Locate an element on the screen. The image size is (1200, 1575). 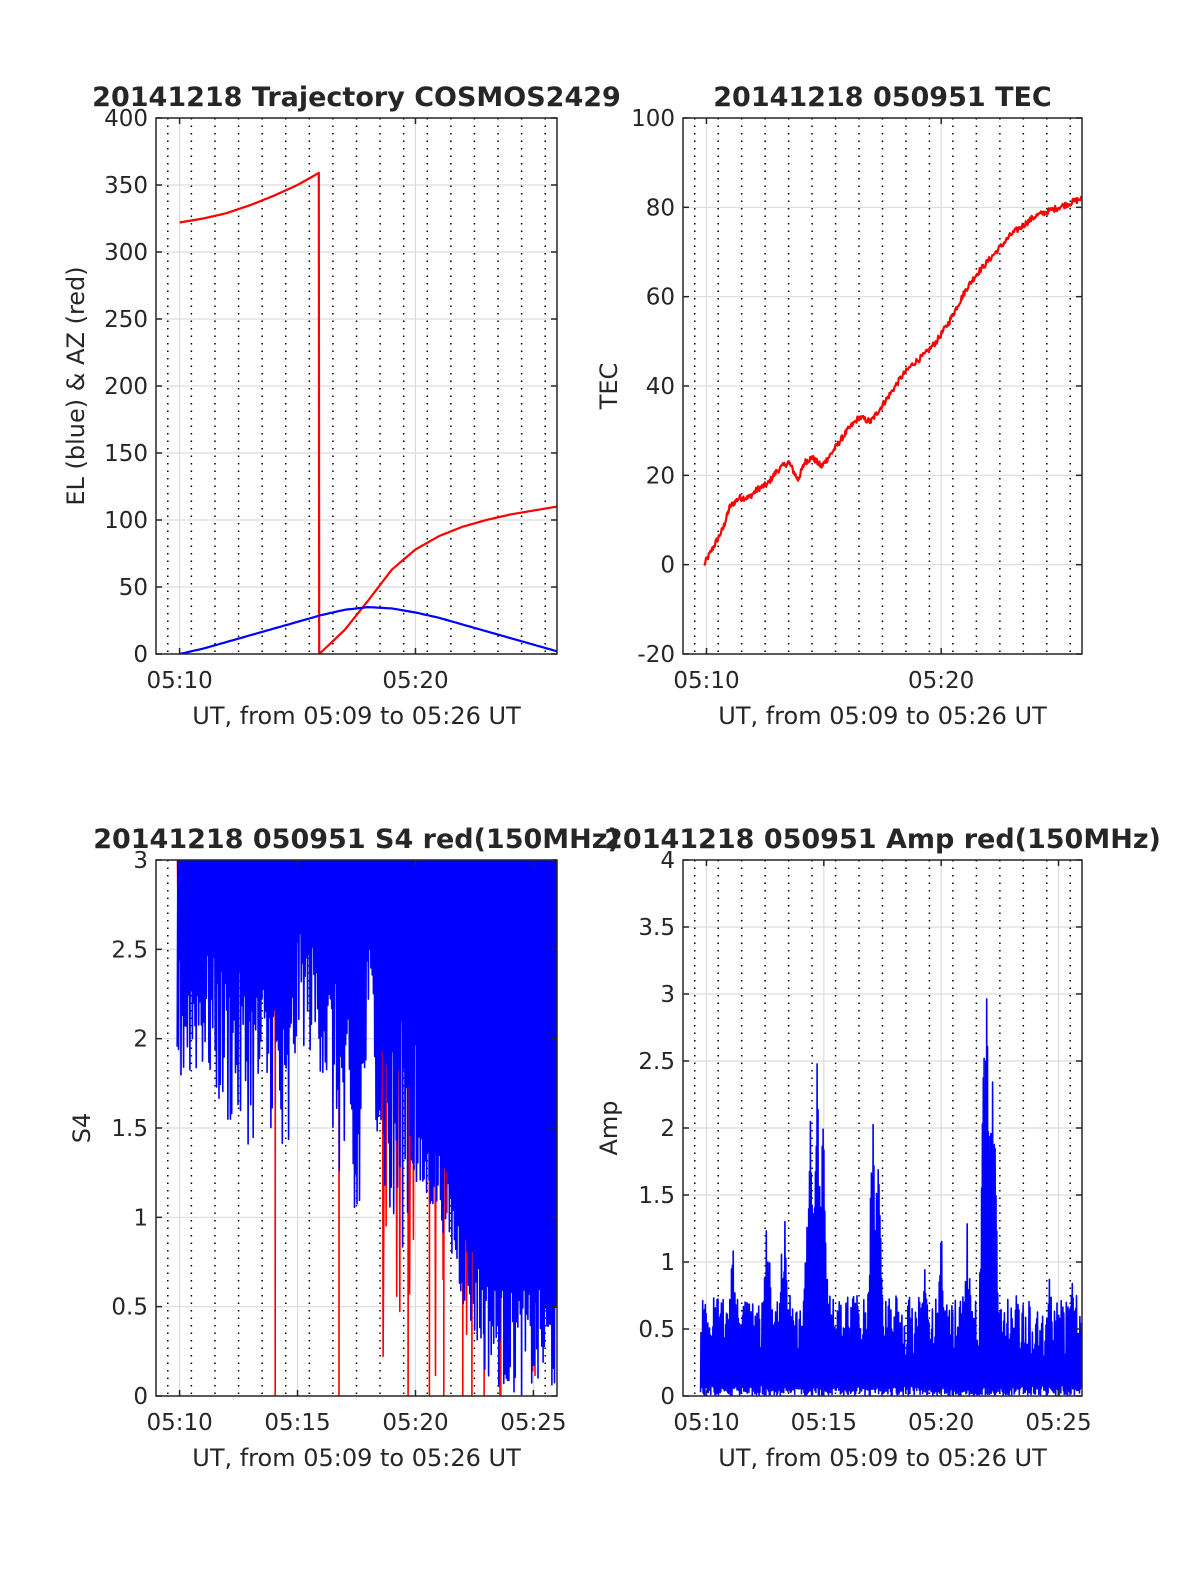
y-tick-label: 350 is located at coordinates (126, 186).